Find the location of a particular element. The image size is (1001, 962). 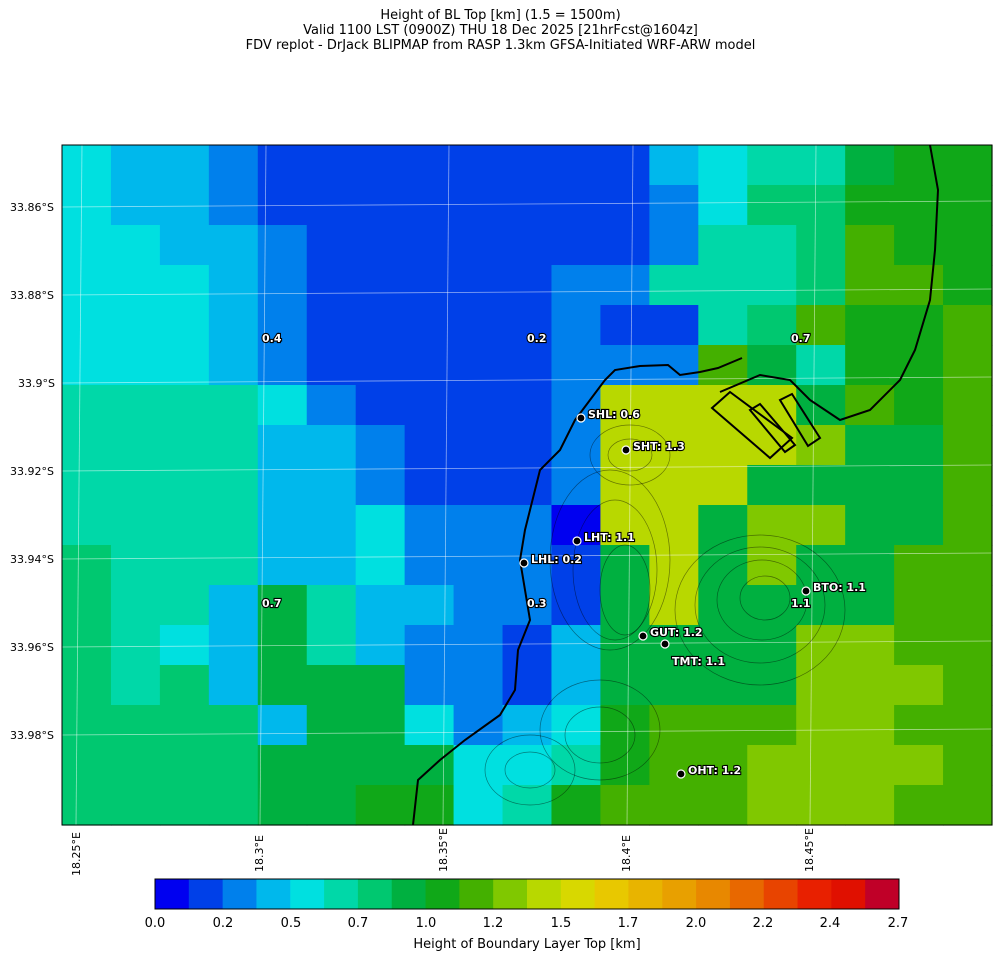

lat-label: 33.9°S is located at coordinates (36, 383).